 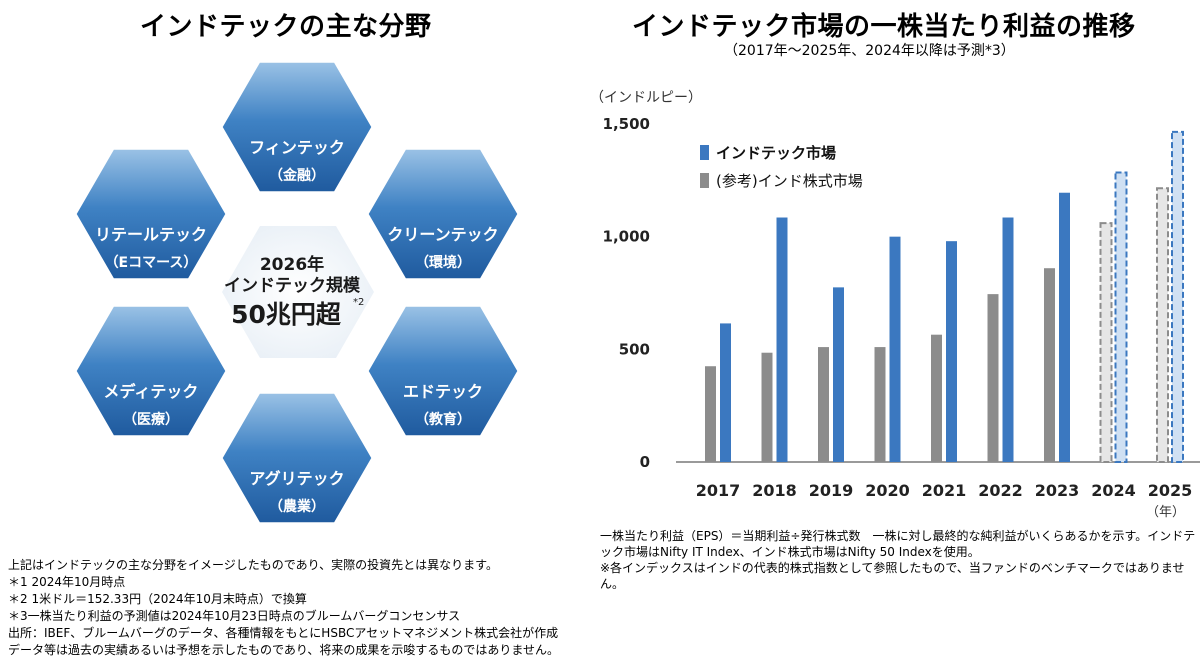 What do you see at coordinates (443, 262) in the screenshot?
I see `segment-sub: （環境）` at bounding box center [443, 262].